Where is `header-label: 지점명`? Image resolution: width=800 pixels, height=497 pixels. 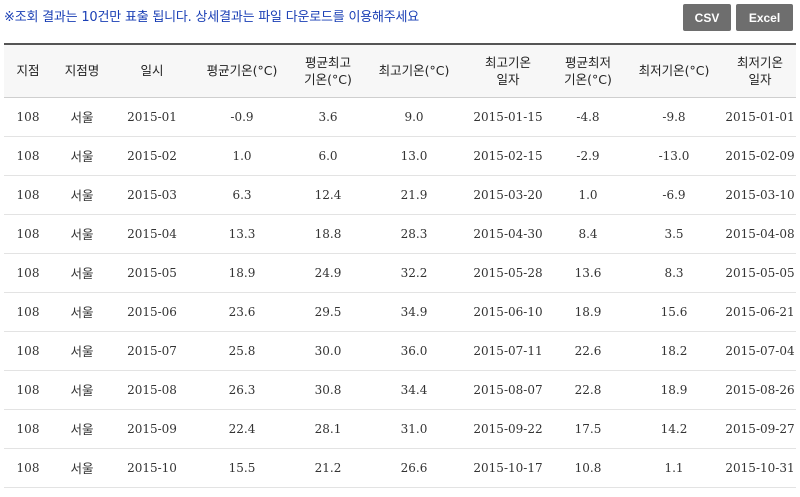 header-label: 지점명 is located at coordinates (82, 71).